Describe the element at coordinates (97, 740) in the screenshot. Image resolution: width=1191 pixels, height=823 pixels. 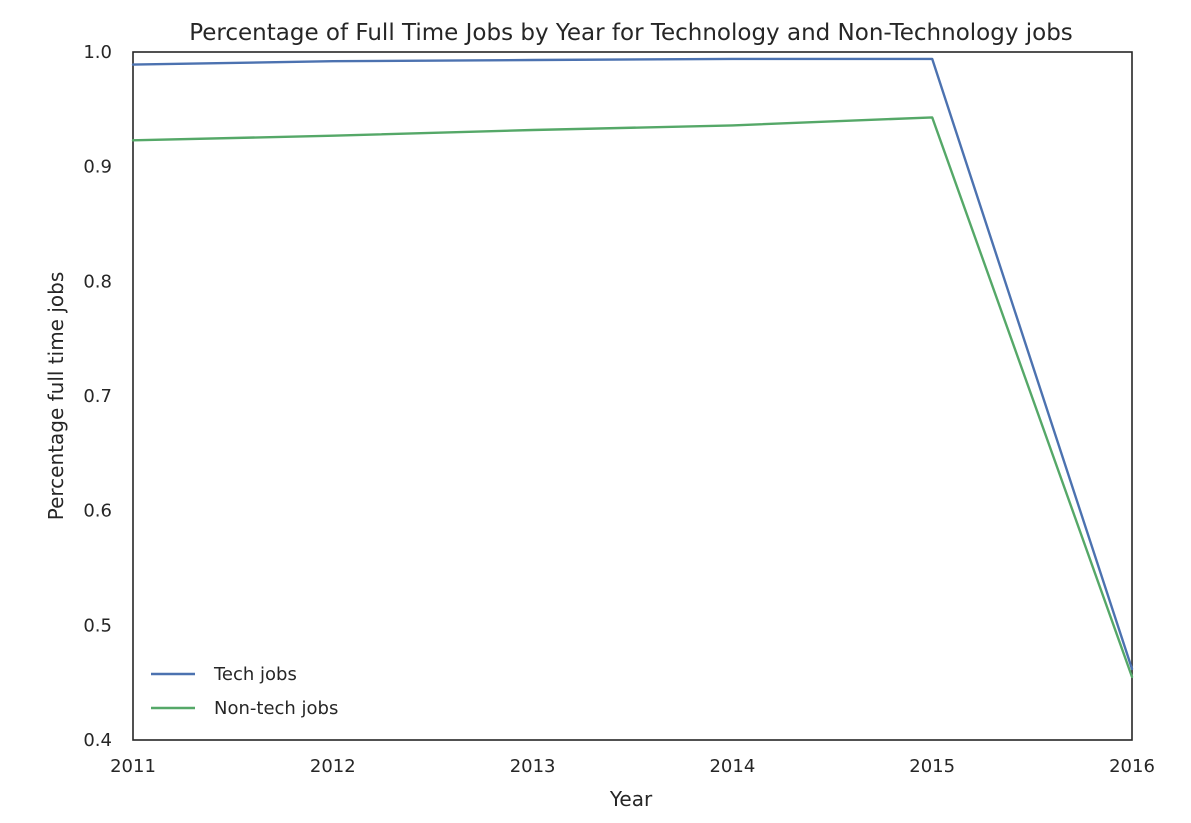
I see `y-tick-label: 0.4` at that location.